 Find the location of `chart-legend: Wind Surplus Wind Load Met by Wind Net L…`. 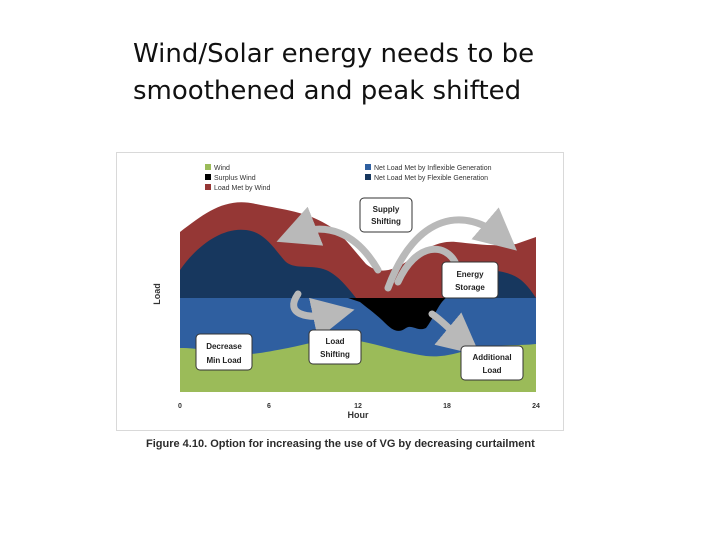

chart-legend: Wind Surplus Wind Load Met by Wind Net L… is located at coordinates (348, 178).